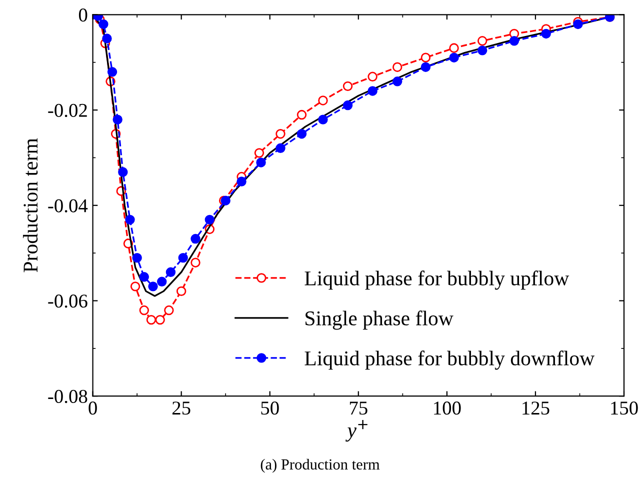  I want to click on x-tick-label: 150, so click(624, 408).